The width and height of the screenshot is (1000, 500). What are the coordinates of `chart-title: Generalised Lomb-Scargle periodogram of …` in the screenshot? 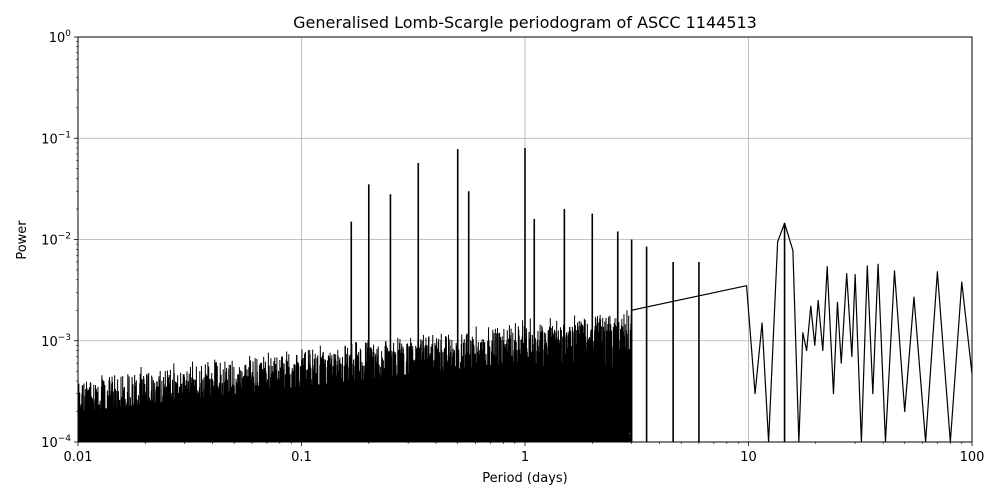 It's located at (525, 22).